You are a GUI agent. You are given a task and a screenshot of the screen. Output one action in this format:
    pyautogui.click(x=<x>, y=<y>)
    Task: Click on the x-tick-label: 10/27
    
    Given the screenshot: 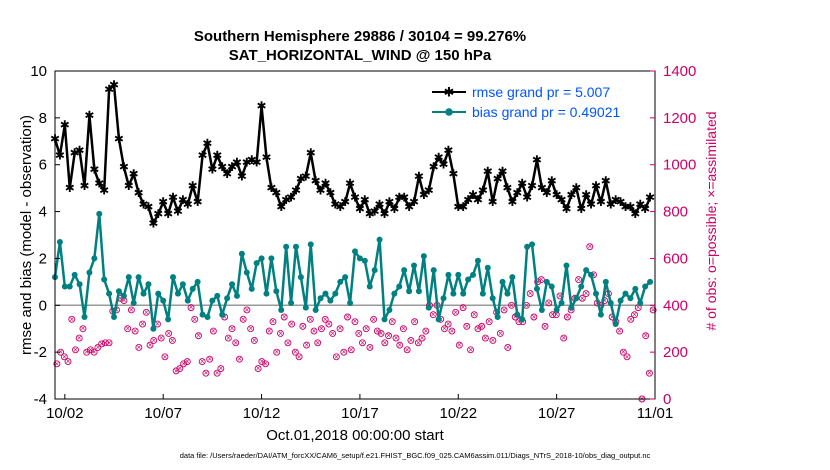 What is the action you would take?
    pyautogui.click(x=557, y=413)
    